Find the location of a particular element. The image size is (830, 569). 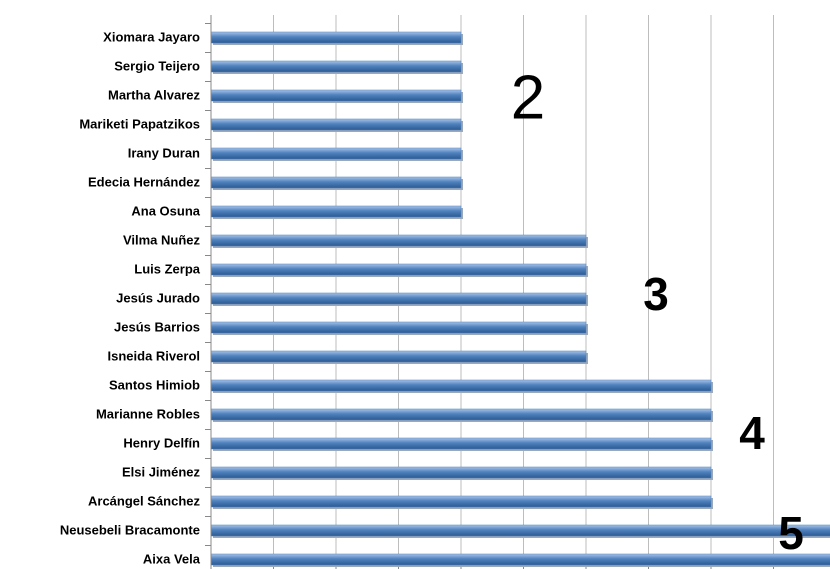

annotation: 3 is located at coordinates (656, 294).